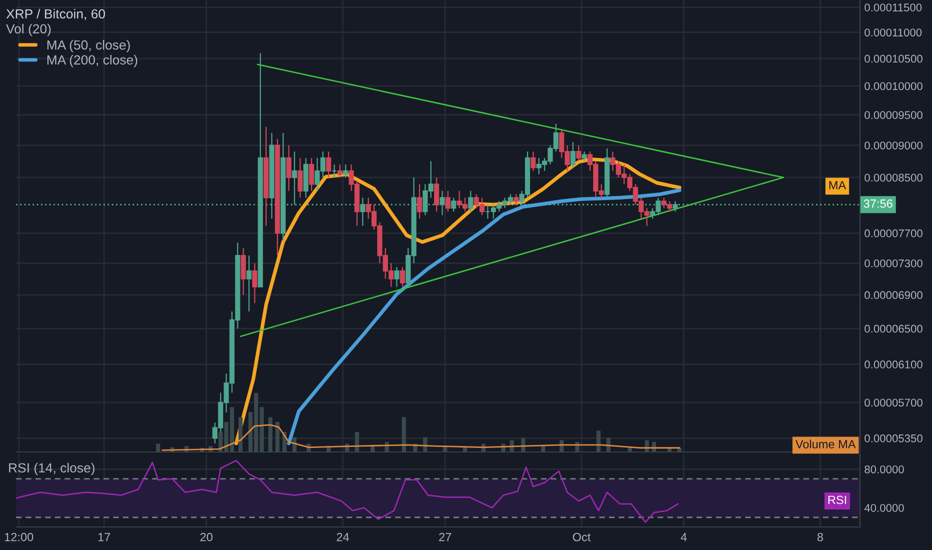 The height and width of the screenshot is (550, 932). What do you see at coordinates (884, 469) in the screenshot?
I see `y-tick-label: 80.0000` at bounding box center [884, 469].